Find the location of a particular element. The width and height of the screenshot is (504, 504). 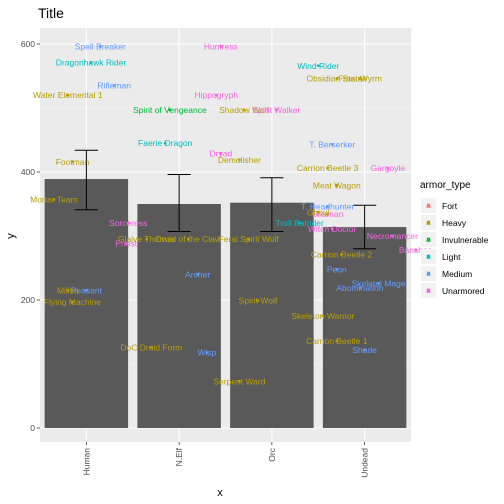

point-label: Frost Wyrm is located at coordinates (360, 79).